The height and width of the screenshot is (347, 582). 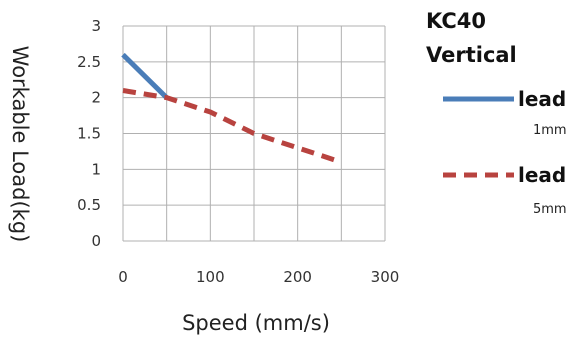 I want to click on y-tick-label: 1.5, so click(x=89, y=134).